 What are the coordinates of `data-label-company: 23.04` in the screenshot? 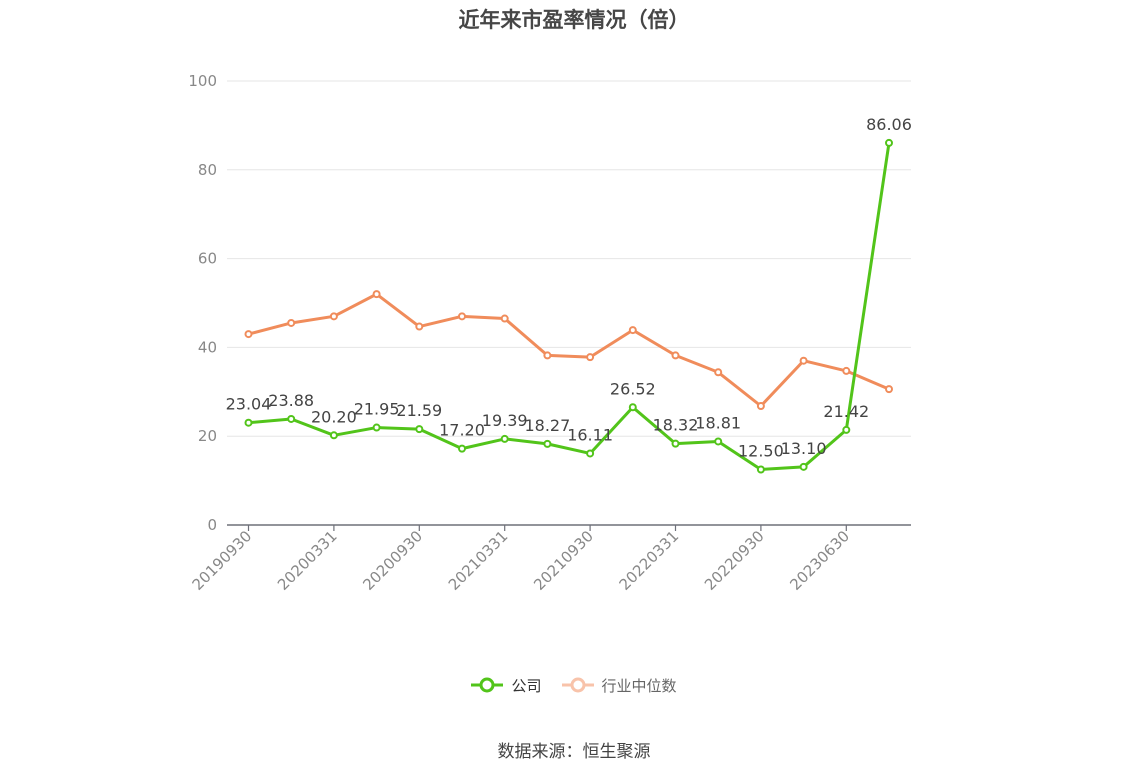 It's located at (249, 404).